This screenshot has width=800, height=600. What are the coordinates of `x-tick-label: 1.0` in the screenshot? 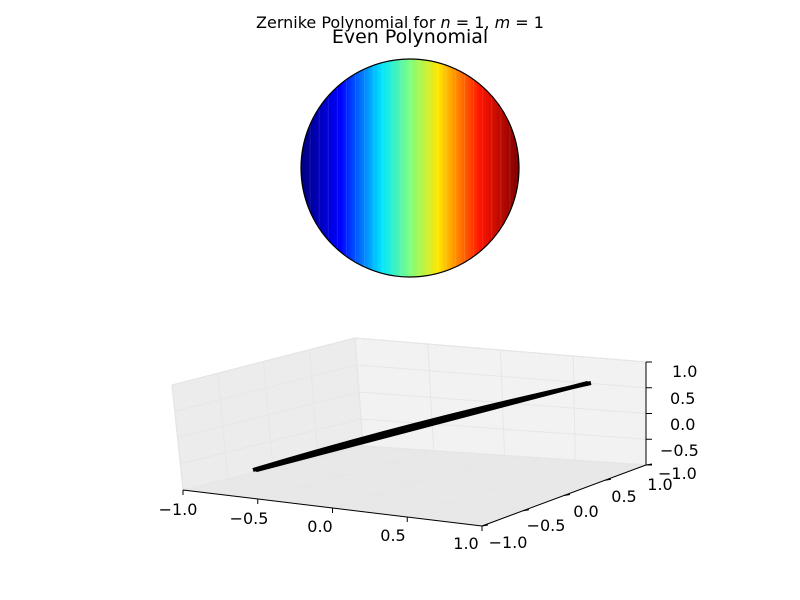 It's located at (465, 543).